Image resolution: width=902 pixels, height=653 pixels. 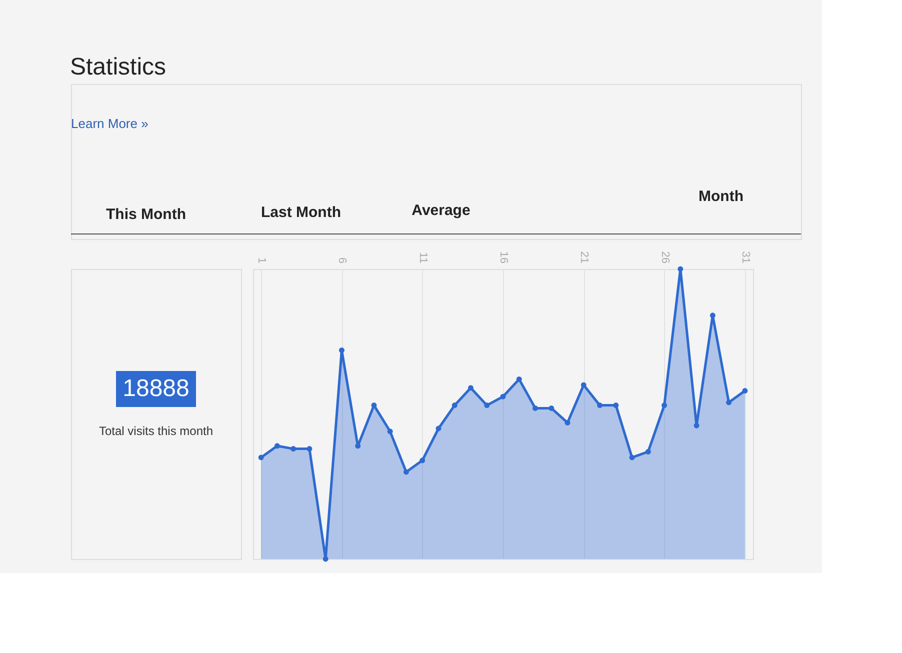 I want to click on chart-title: Statistics, so click(x=118, y=67).